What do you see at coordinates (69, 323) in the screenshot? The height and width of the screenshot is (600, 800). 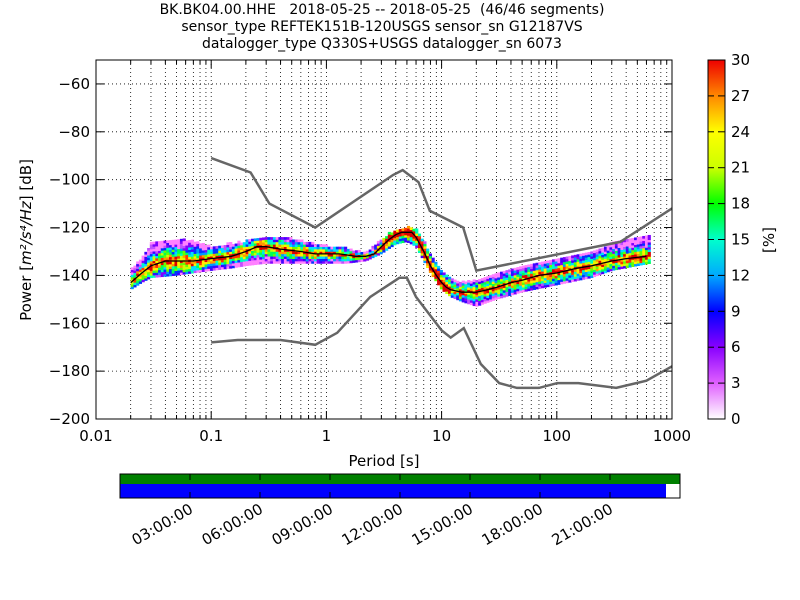 I see `y-tick-label: −160` at bounding box center [69, 323].